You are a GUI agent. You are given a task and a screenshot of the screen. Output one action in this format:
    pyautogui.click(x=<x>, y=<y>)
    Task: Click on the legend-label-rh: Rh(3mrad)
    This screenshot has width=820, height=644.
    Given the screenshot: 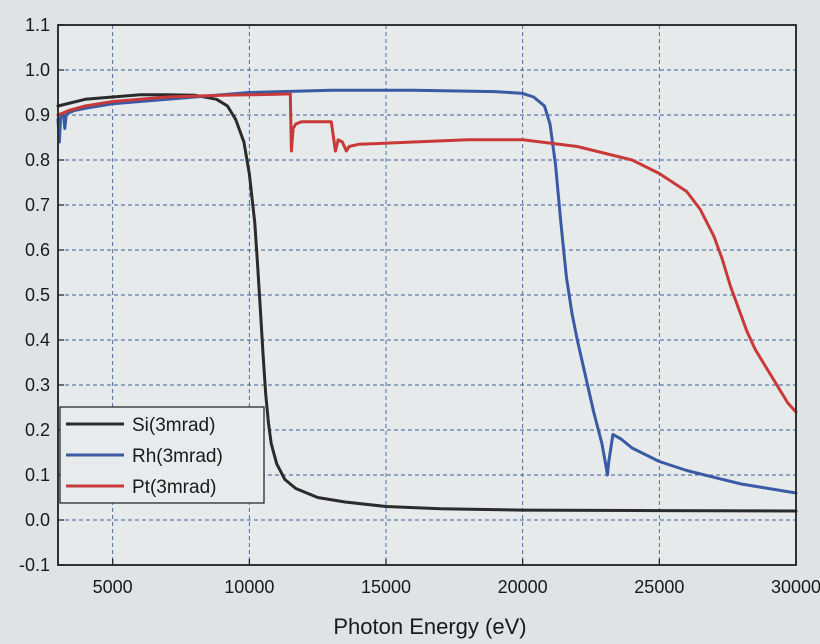 What is the action you would take?
    pyautogui.click(x=177, y=456)
    